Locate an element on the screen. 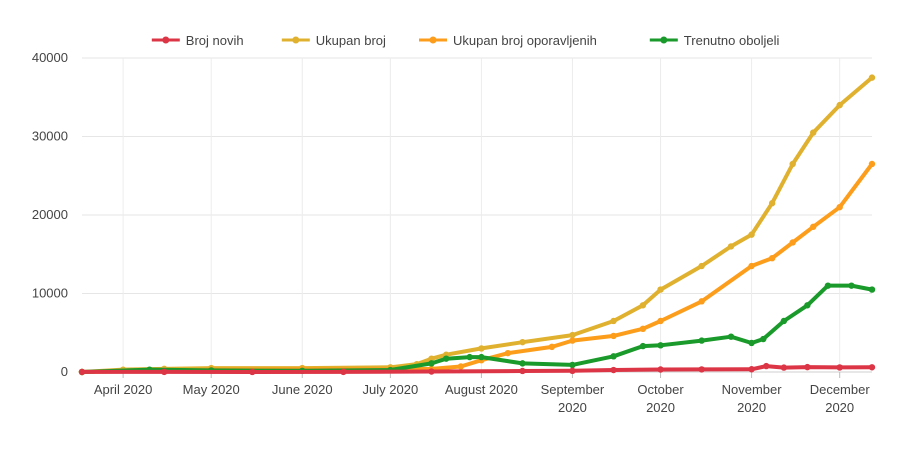  legend-label: Ukupan broj oporavljenih is located at coordinates (525, 40).